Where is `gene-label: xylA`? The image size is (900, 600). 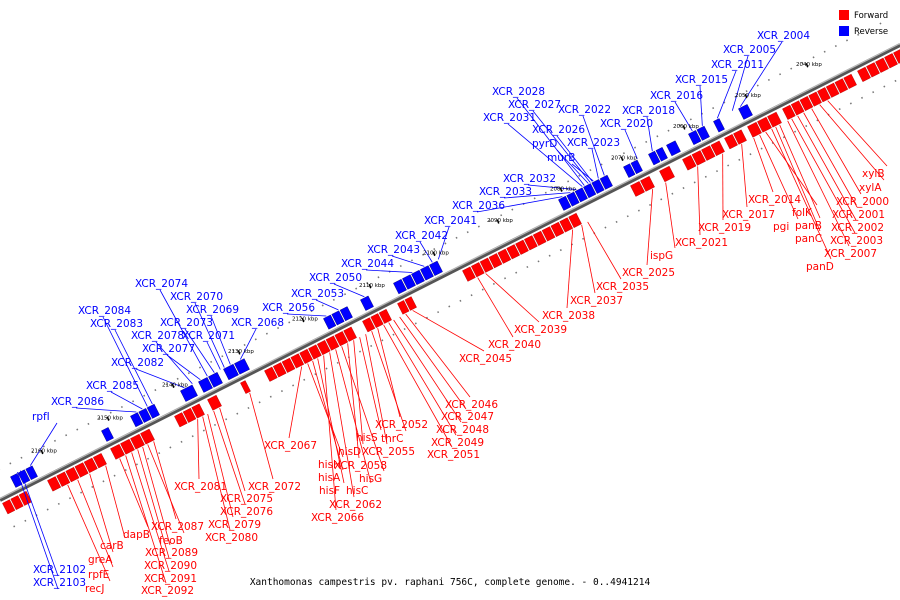
gene-label: xylA is located at coordinates (870, 188).